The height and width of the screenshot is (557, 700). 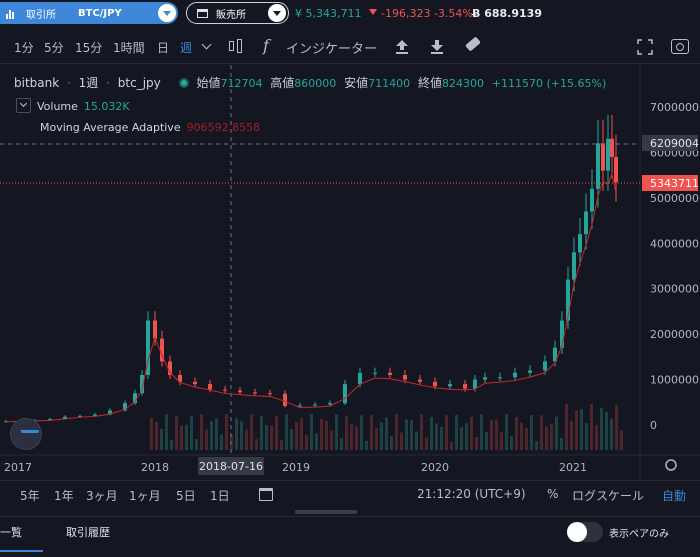 I want to click on eraser-icon, so click(x=473, y=44).